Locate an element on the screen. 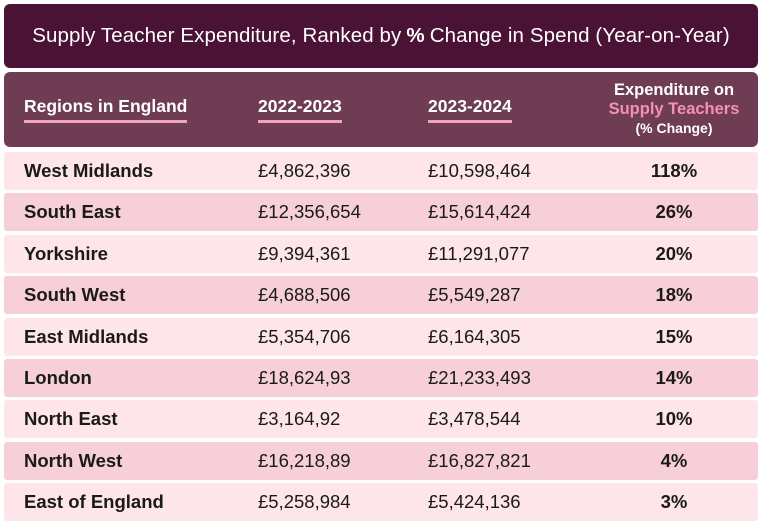 This screenshot has width=763, height=531. table-row: South East £12,356,654 £15,614,424 26% is located at coordinates (381, 212).